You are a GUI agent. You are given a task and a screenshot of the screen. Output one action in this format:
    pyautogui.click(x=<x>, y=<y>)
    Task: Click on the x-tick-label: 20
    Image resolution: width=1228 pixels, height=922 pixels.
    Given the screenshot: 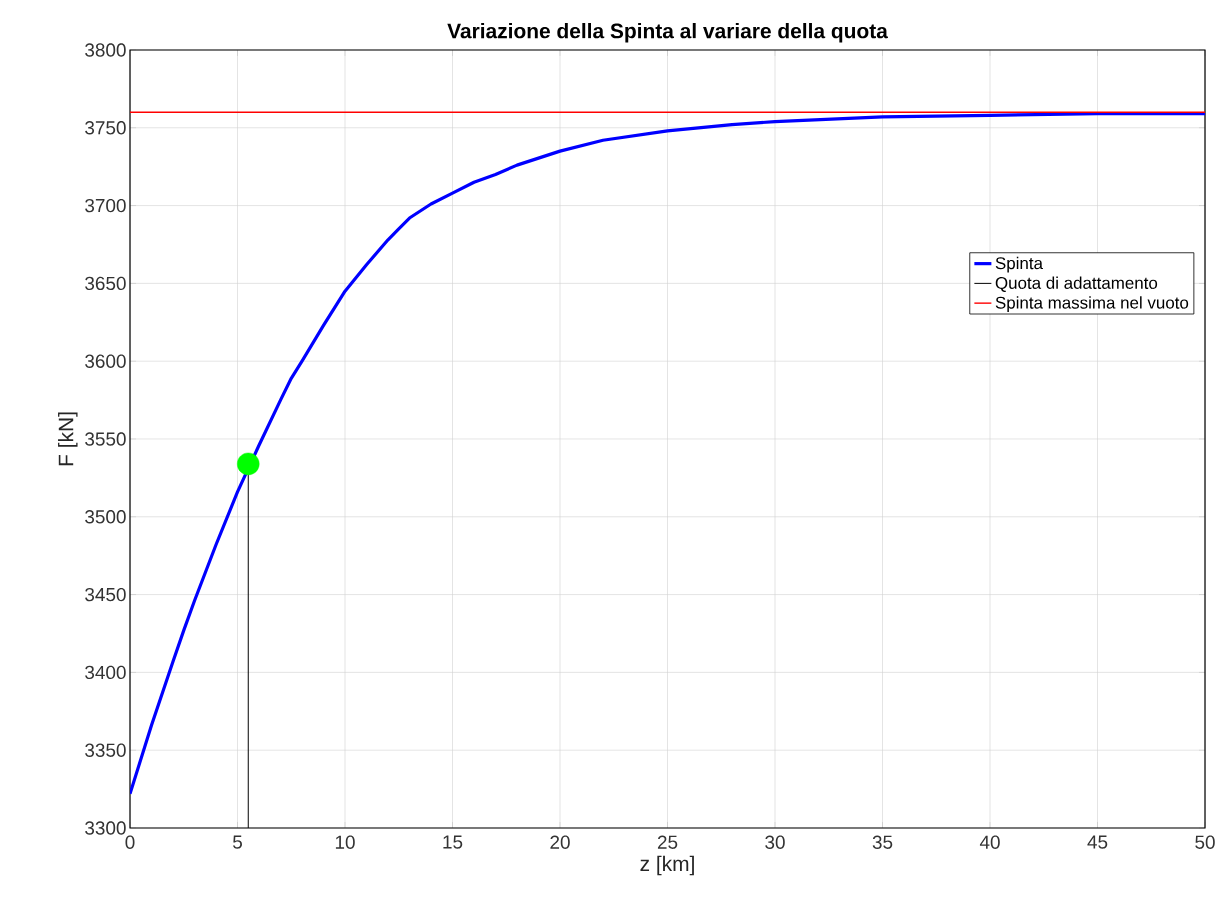 What is the action you would take?
    pyautogui.click(x=560, y=842)
    